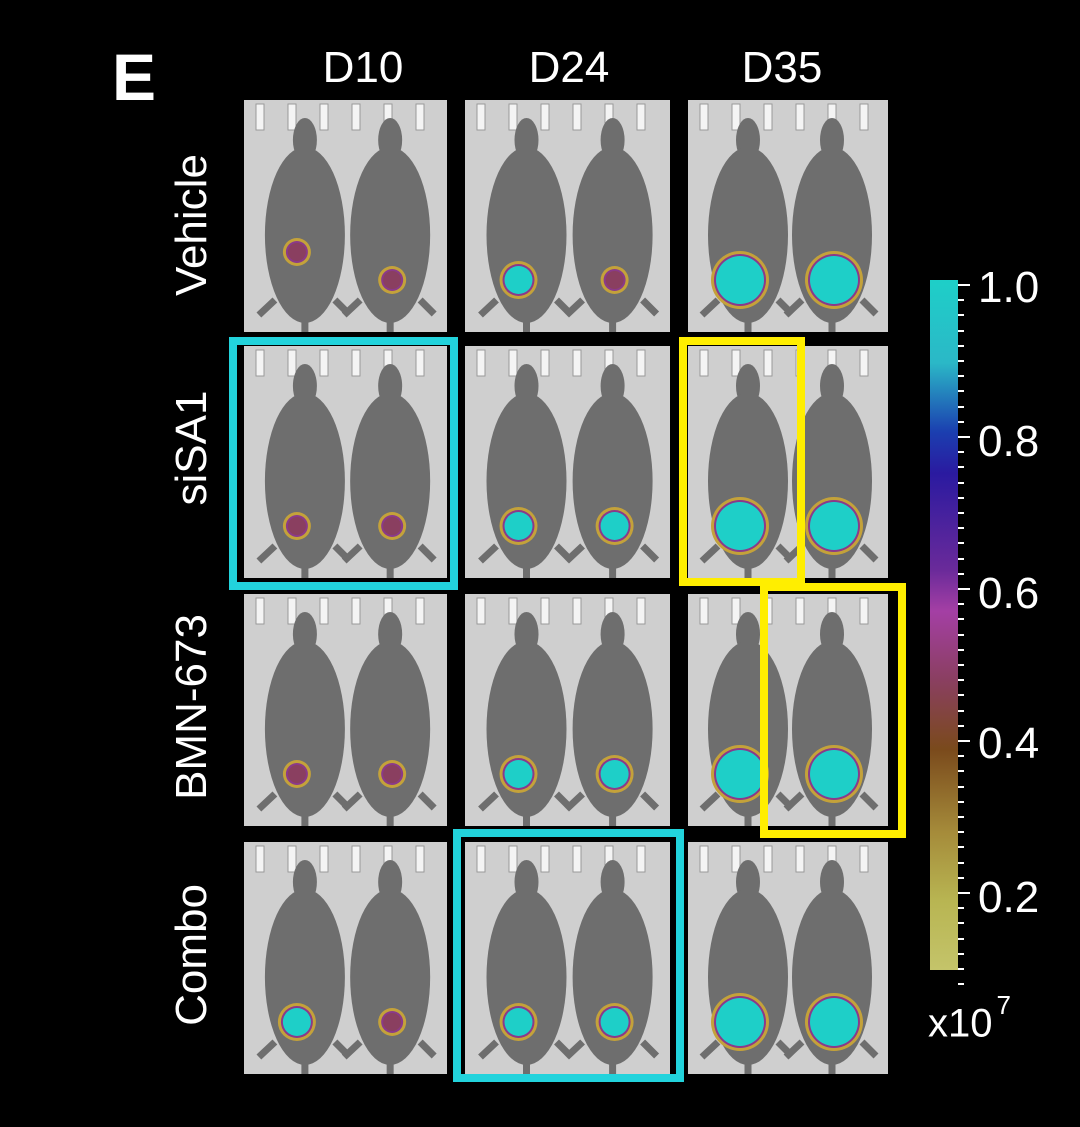 The width and height of the screenshot is (1080, 1127). Describe the element at coordinates (960, 1023) in the screenshot. I see `colorbar-unit-base: x10` at that location.